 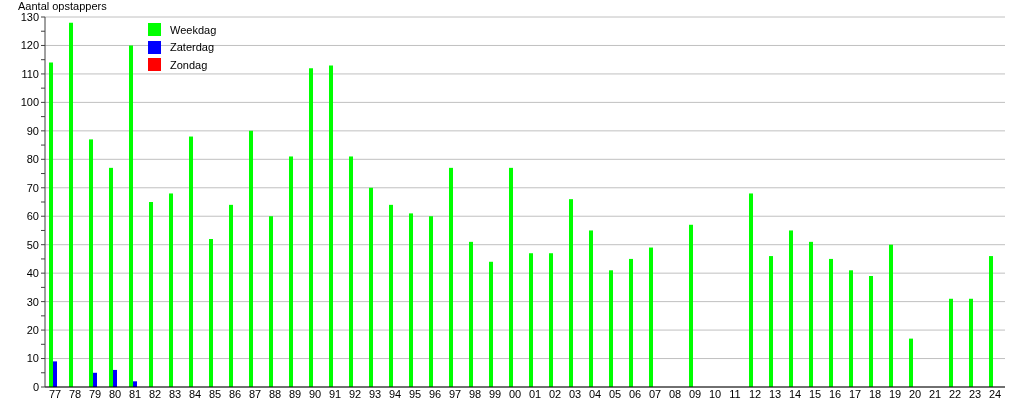 I want to click on x-tick-label: 21, so click(x=935, y=393).